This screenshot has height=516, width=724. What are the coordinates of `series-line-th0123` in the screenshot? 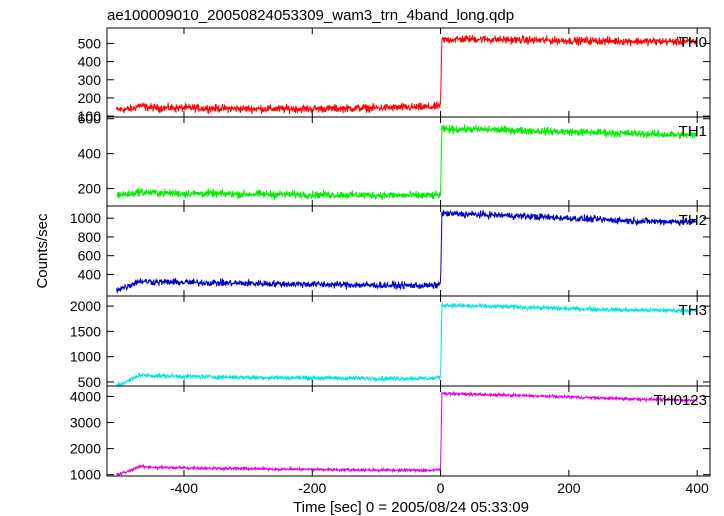 It's located at (407, 433).